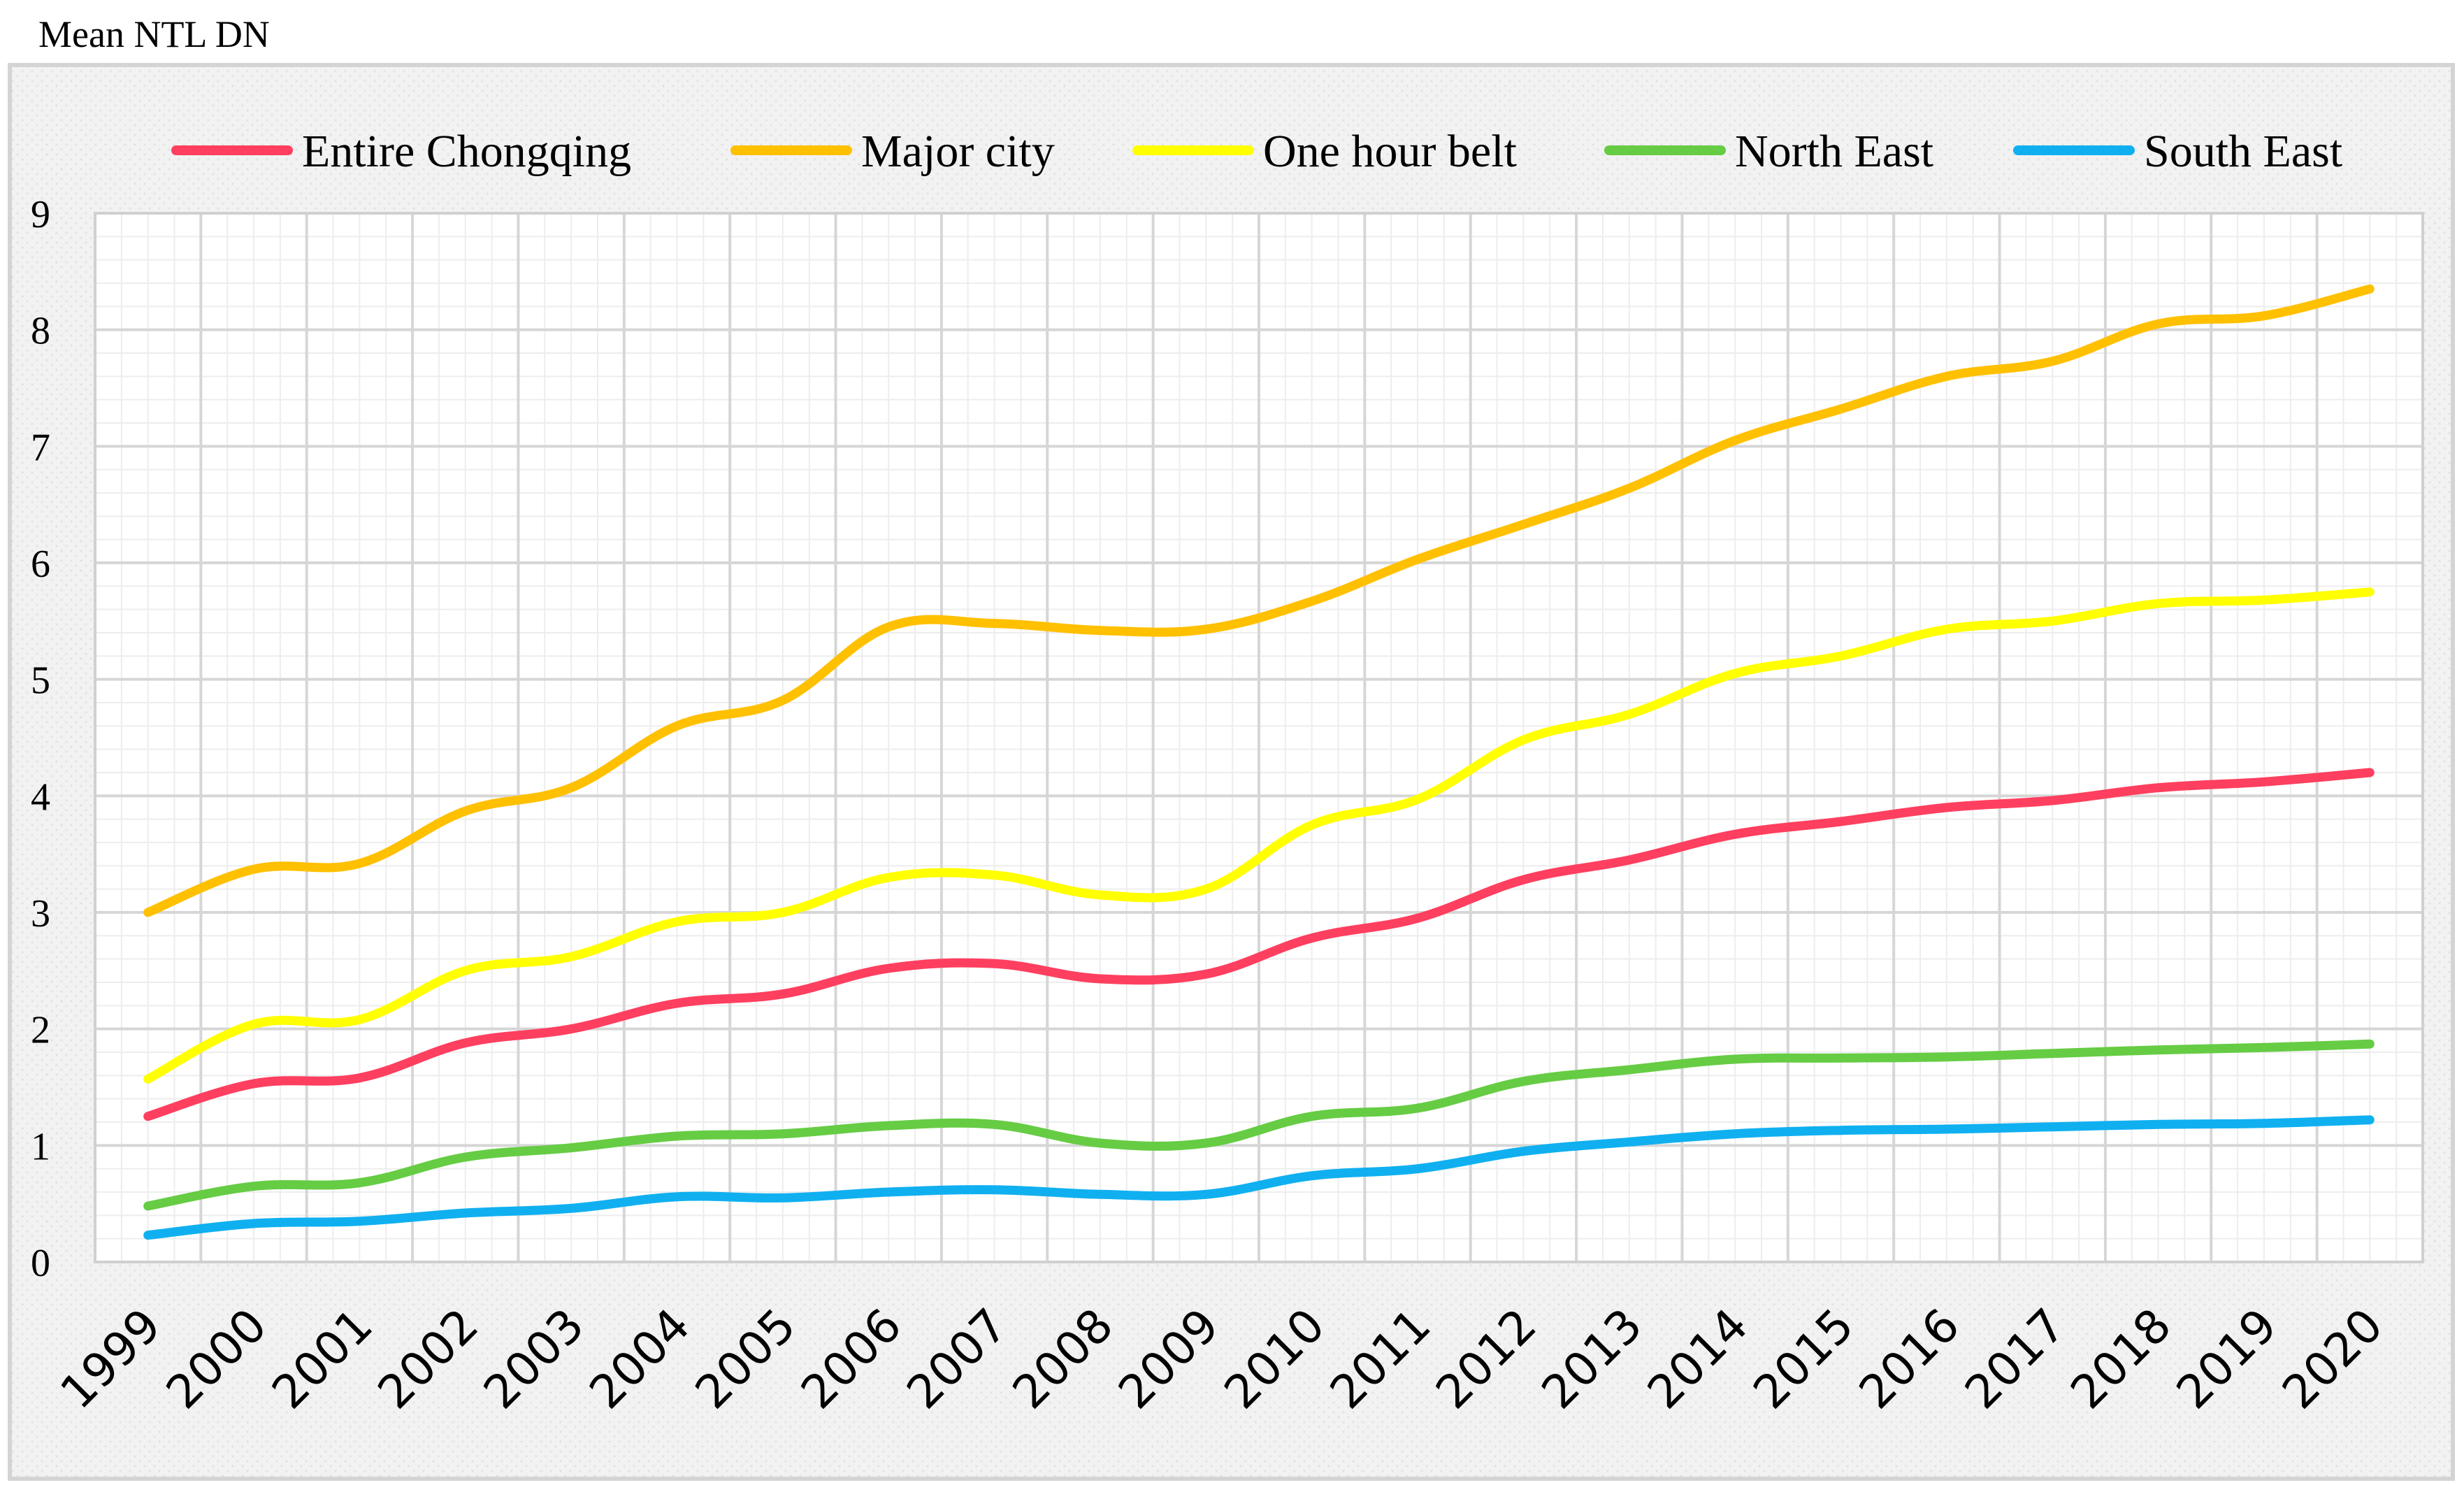 The width and height of the screenshot is (2464, 1485). I want to click on y-tick-label: 4, so click(40, 797).